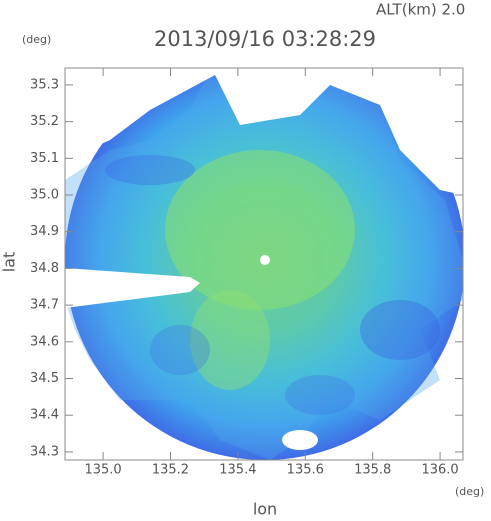 The height and width of the screenshot is (521, 491). I want to click on y-tick-label: 35.1, so click(44, 158).